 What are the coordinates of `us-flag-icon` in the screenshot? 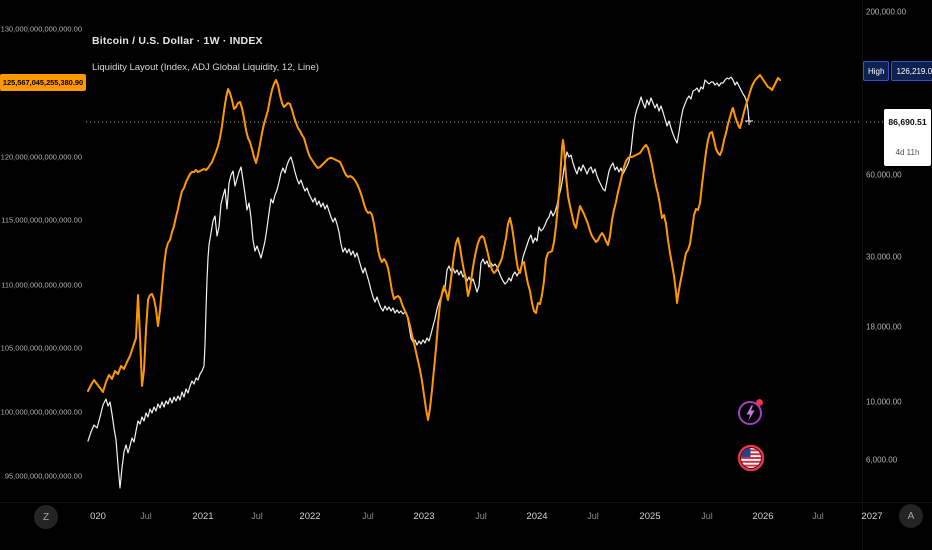 It's located at (751, 458).